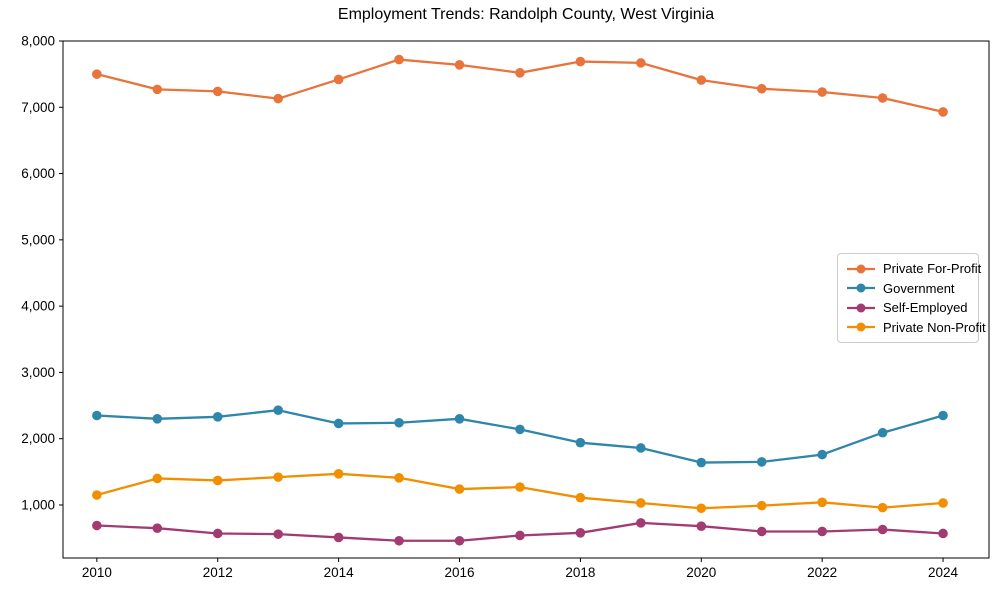 This screenshot has width=1000, height=600. I want to click on x-tick-label: 2010, so click(97, 572).